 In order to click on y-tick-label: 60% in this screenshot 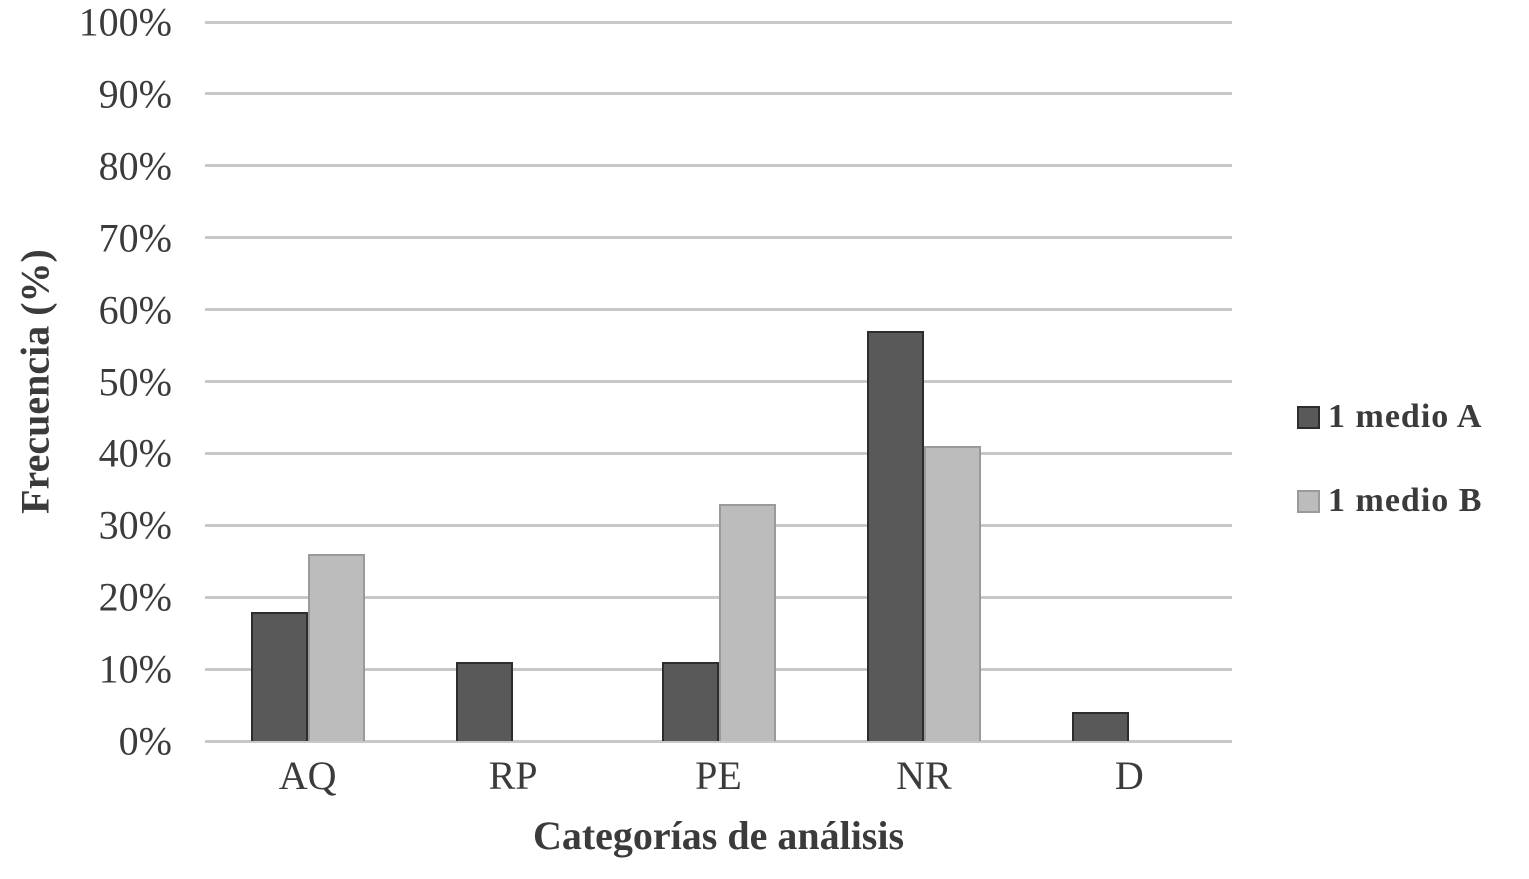, I will do `click(135, 310)`.